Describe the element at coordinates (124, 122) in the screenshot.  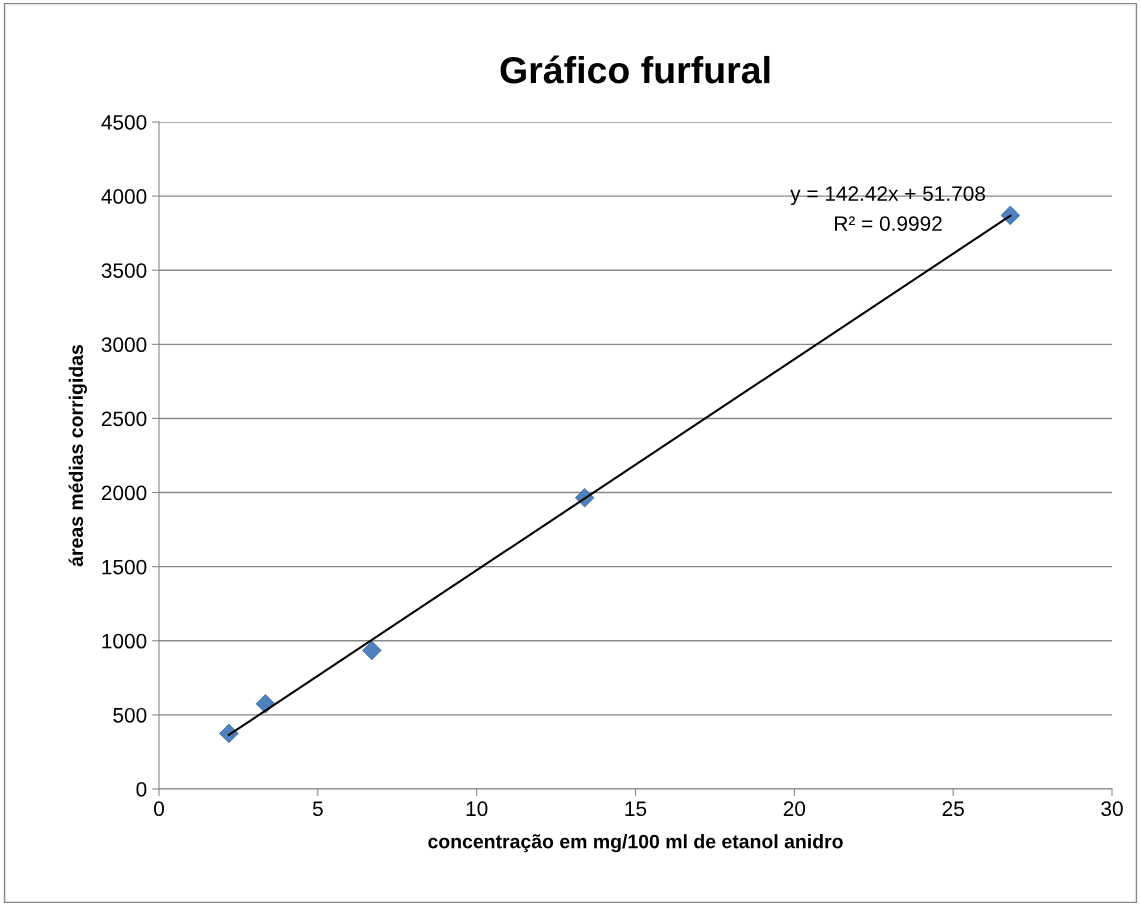
I see `y-tick-label: 4500` at that location.